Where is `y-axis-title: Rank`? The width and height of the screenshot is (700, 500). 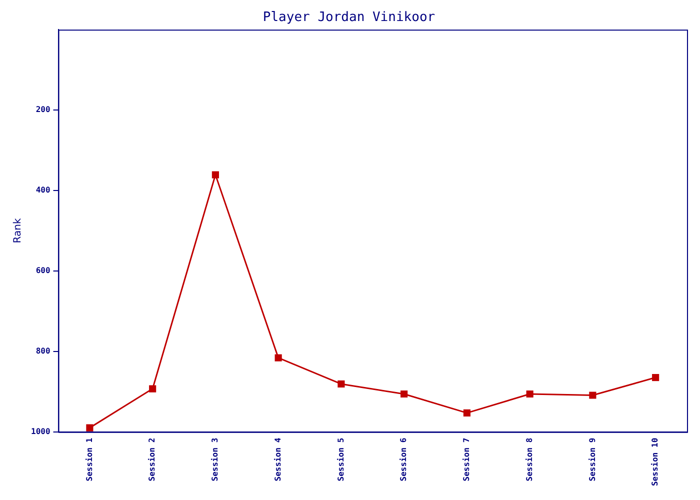 y-axis-title: Rank is located at coordinates (18, 231).